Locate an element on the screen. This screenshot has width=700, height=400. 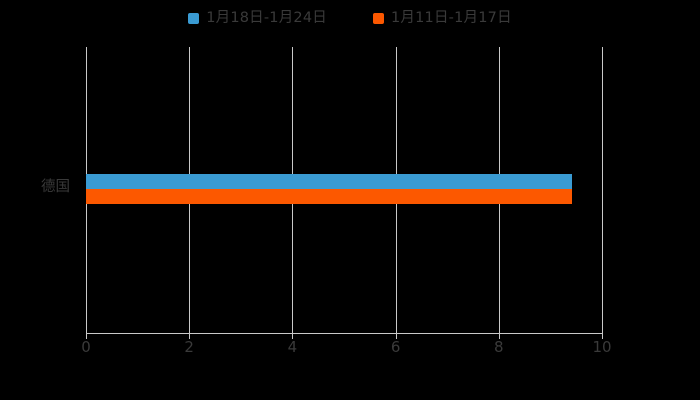
grid-line is located at coordinates (602, 190).